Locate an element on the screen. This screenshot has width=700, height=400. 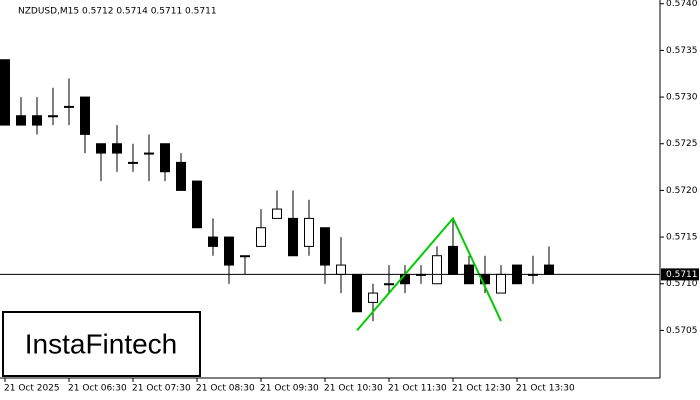
current-price-box is located at coordinates (680, 274).